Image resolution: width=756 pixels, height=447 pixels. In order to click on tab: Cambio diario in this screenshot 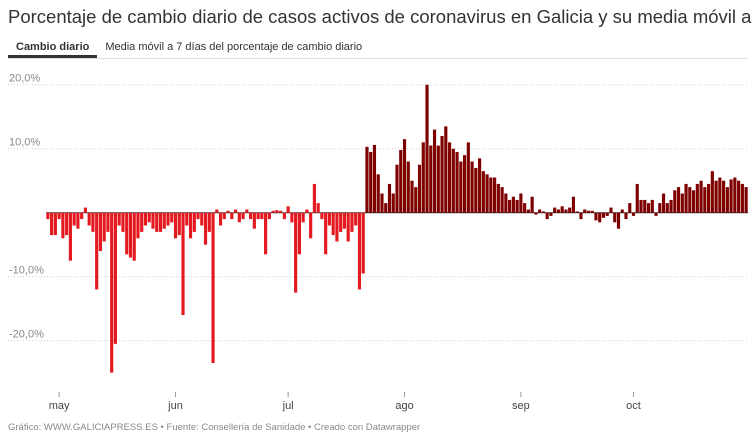, I will do `click(53, 47)`.